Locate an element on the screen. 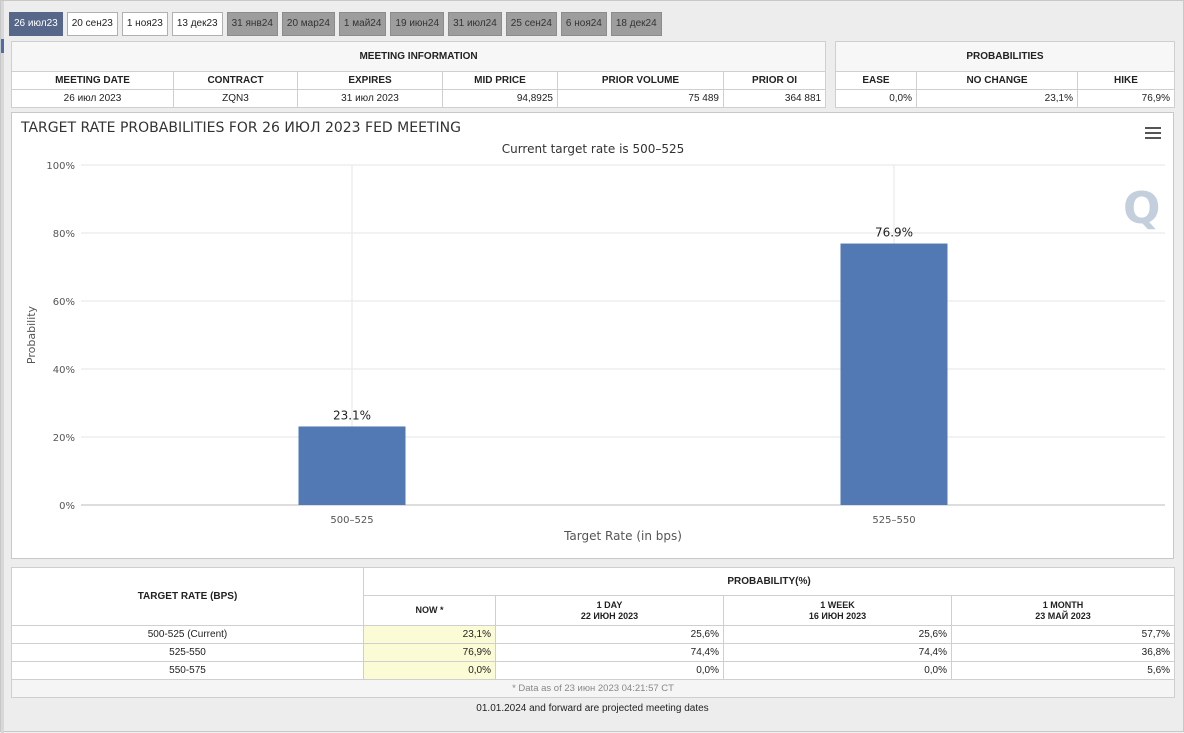  1-week-value: 0,0% is located at coordinates (837, 670).